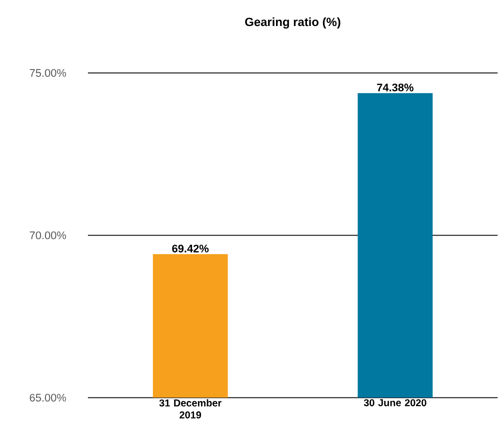 This screenshot has width=498, height=445. Describe the element at coordinates (292, 23) in the screenshot. I see `chart-title: Gearing ratio (%)` at that location.